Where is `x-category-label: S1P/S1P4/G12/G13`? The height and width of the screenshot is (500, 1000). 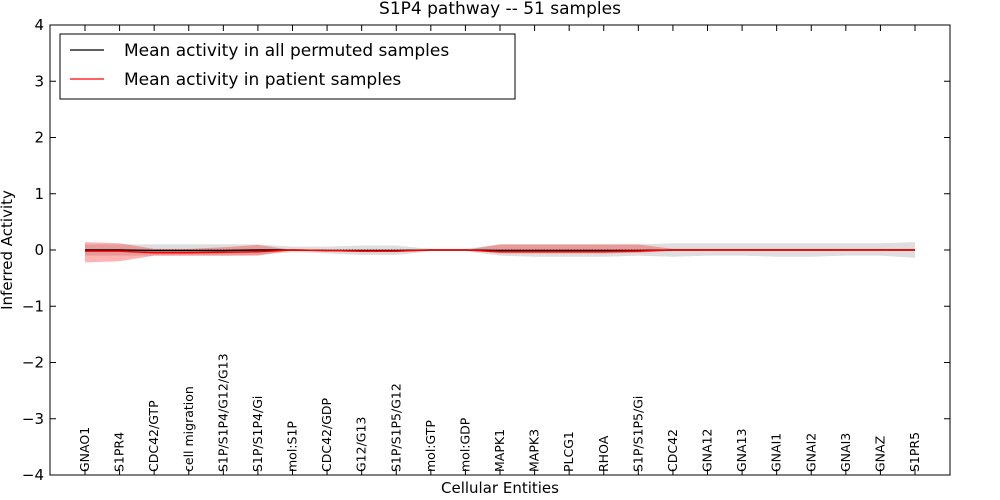
x-category-label: S1P/S1P4/G12/G13 is located at coordinates (222, 412).